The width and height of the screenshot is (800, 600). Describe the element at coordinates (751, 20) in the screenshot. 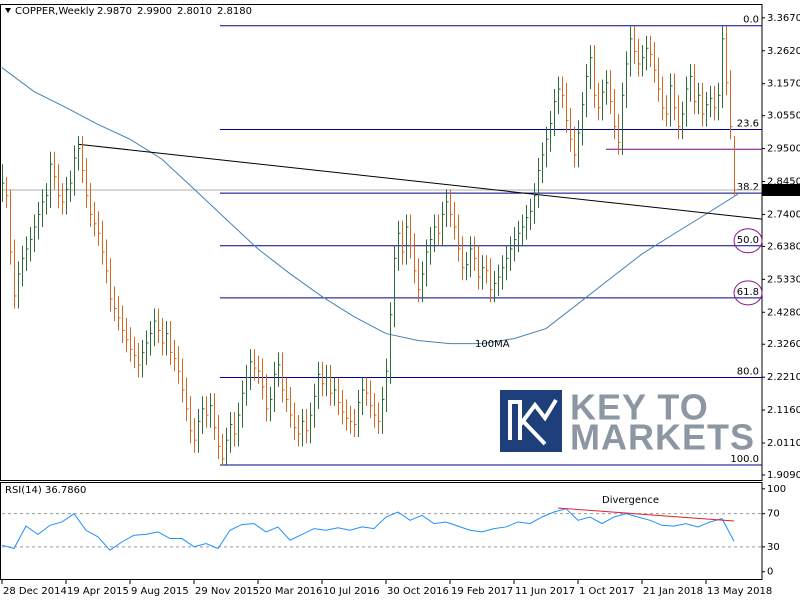

I see `fib-label: 0.0` at that location.